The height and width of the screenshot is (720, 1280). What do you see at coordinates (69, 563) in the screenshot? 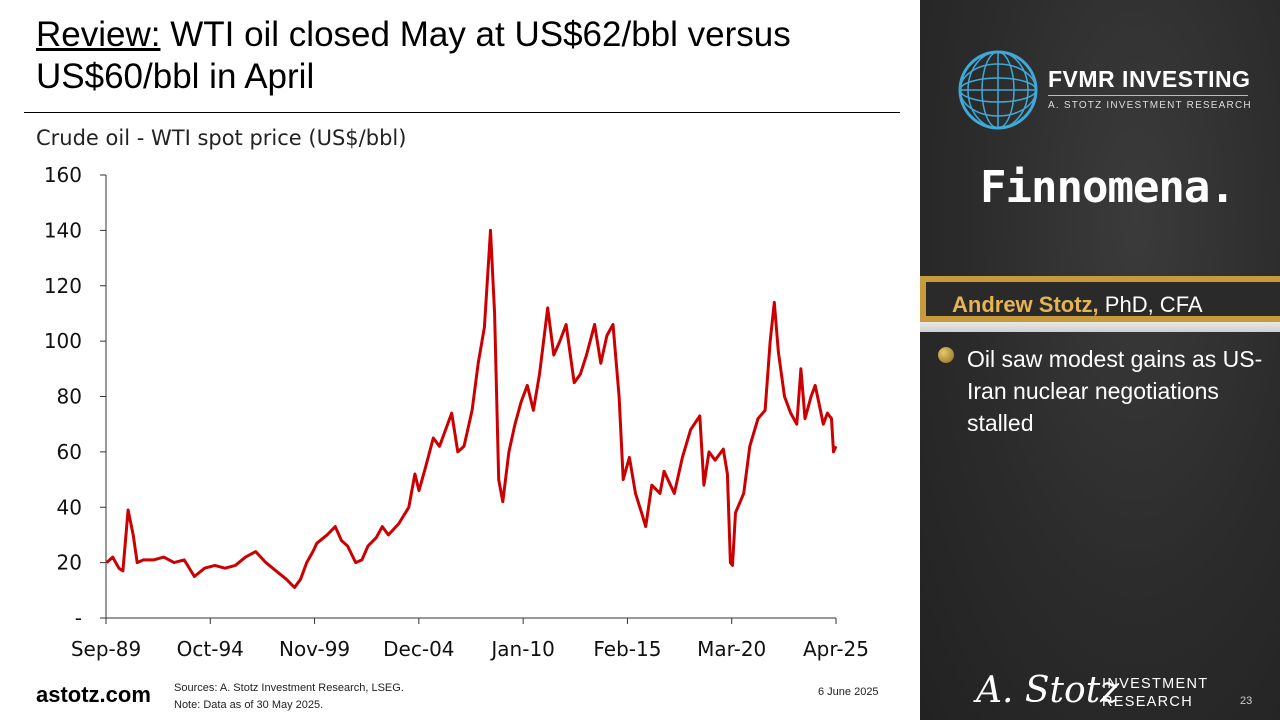
I see `y-tick-label: 20` at bounding box center [69, 563].